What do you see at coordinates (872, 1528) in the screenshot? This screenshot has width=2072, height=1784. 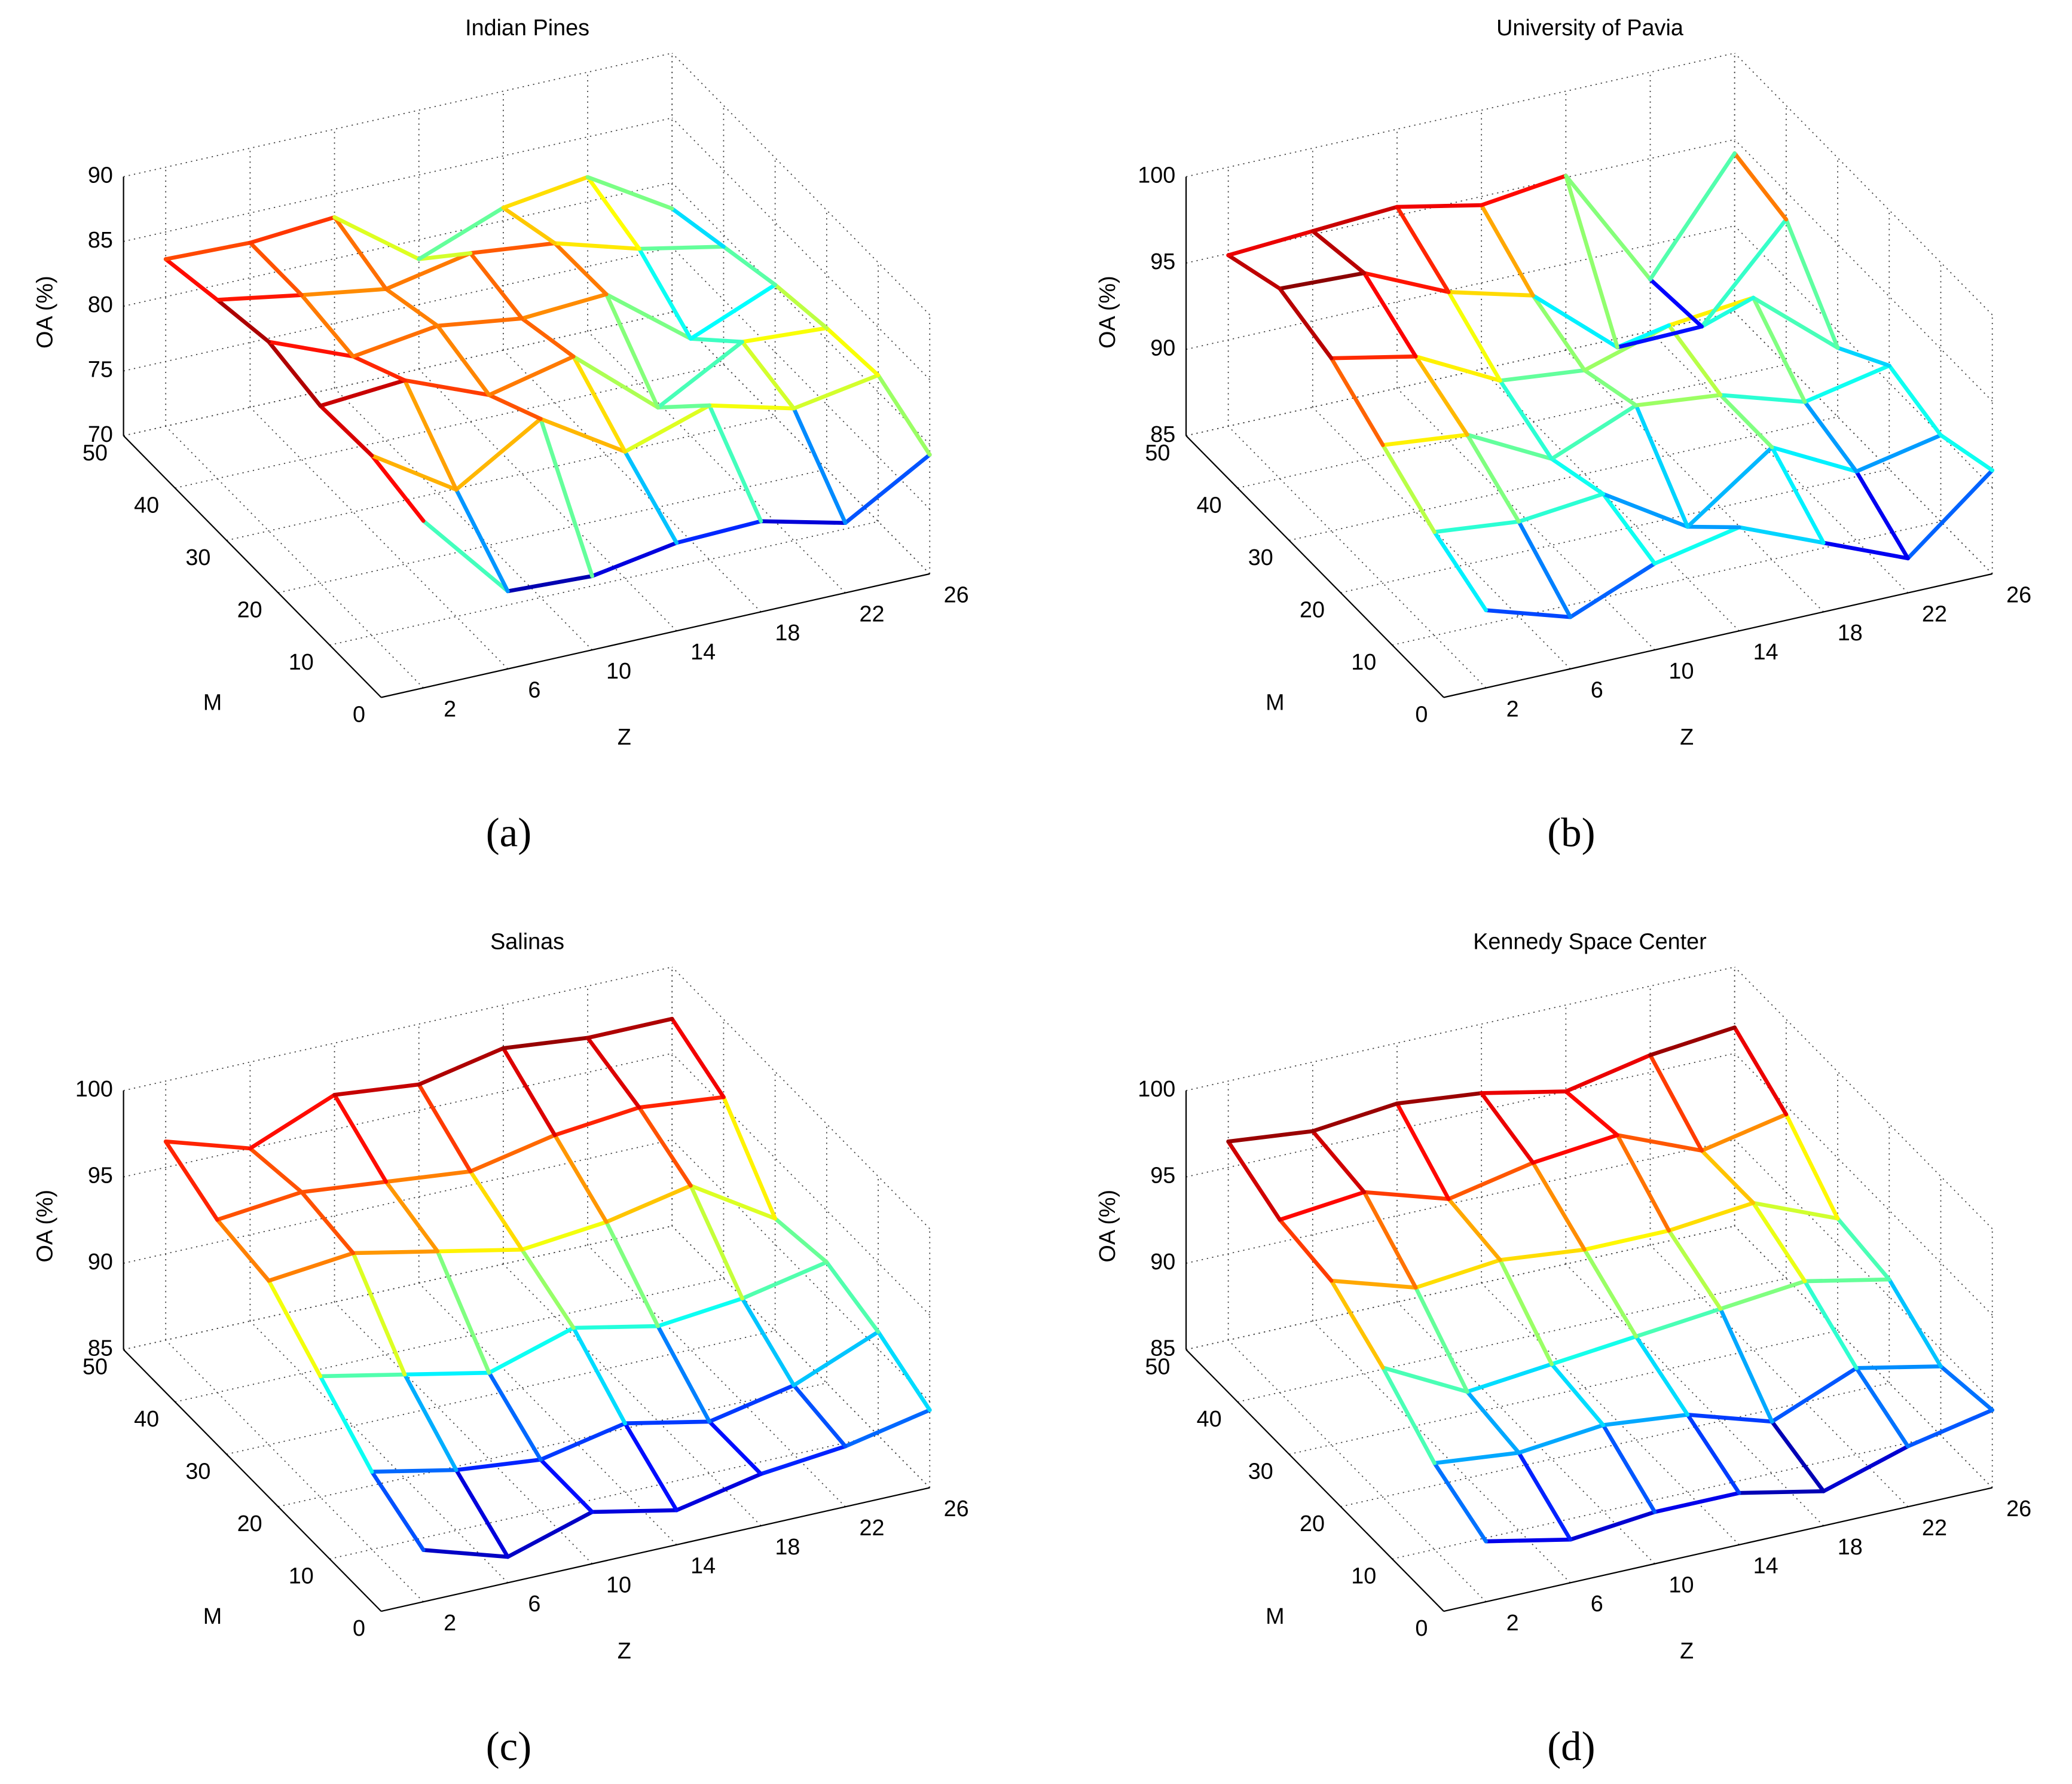 I see `z-tick-label: 22` at bounding box center [872, 1528].